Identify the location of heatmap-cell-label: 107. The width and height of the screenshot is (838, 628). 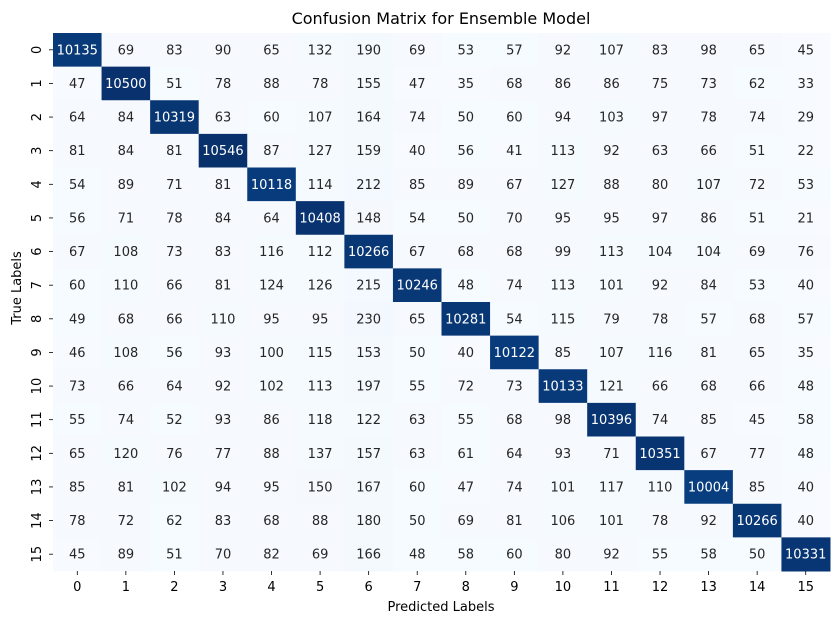
(320, 118).